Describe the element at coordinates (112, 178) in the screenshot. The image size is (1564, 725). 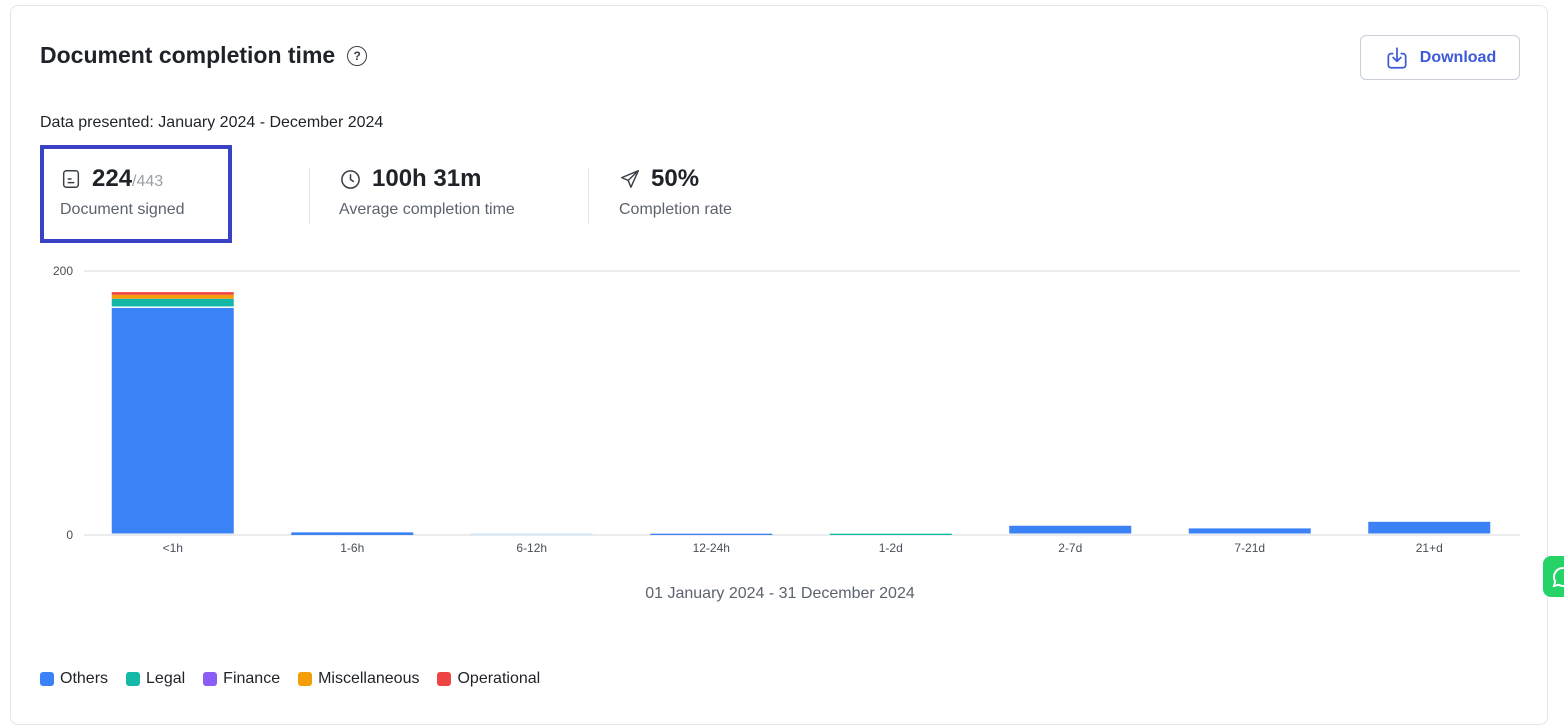
I see `stat-value: 224` at that location.